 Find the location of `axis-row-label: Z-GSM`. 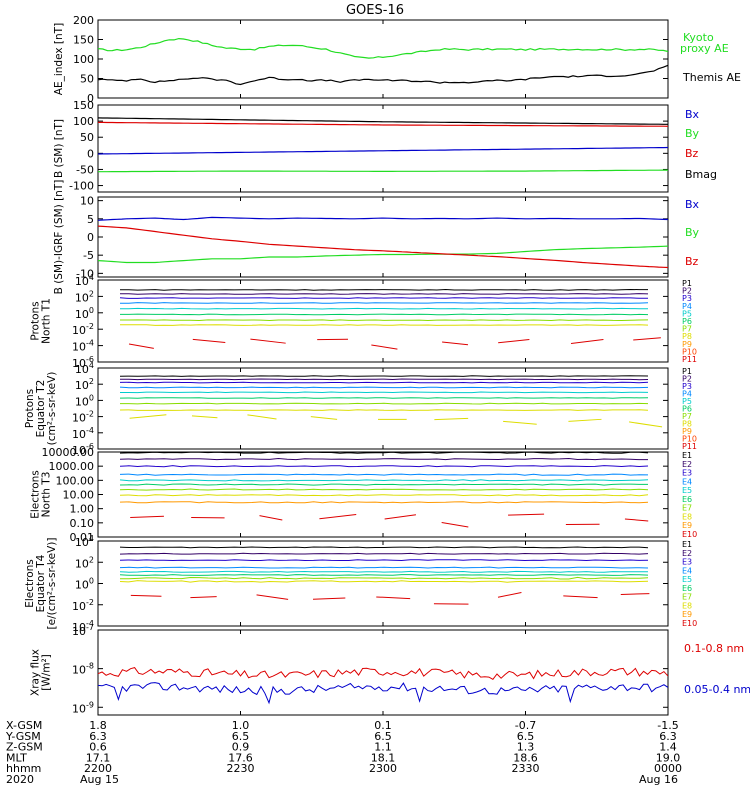

axis-row-label: Z-GSM is located at coordinates (24, 747).